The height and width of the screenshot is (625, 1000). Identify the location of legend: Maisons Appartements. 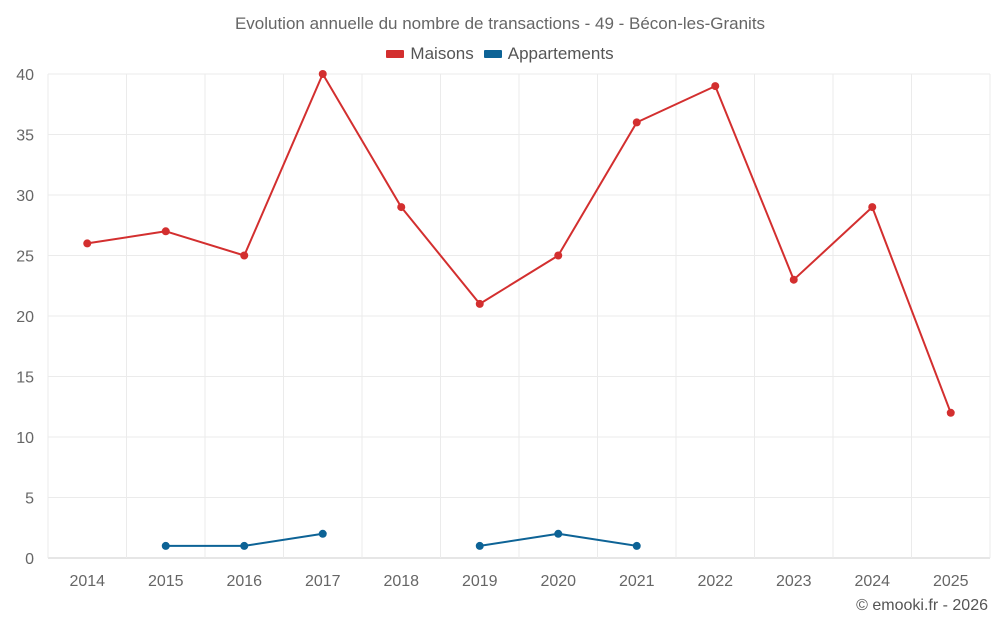
(500, 54).